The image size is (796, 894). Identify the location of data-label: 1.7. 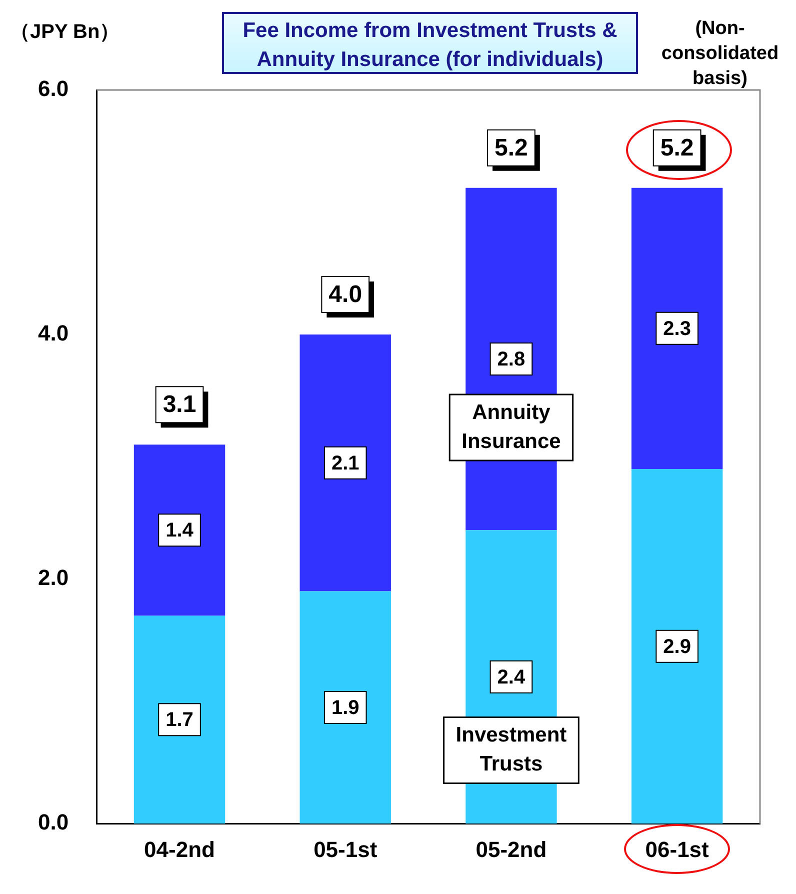
(180, 720).